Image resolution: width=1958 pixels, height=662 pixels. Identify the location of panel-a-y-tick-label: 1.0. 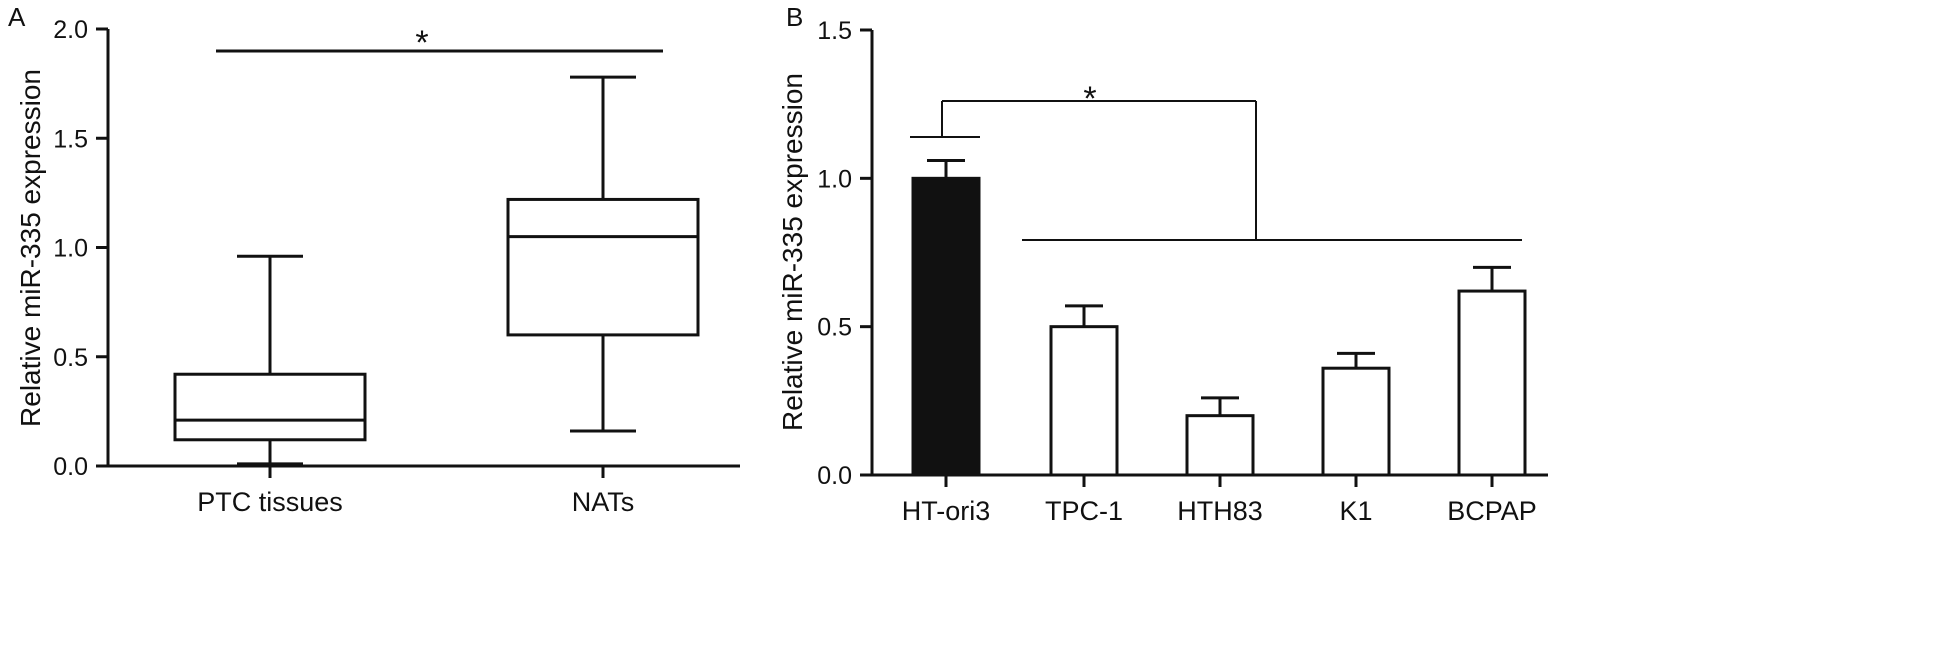
(70, 249).